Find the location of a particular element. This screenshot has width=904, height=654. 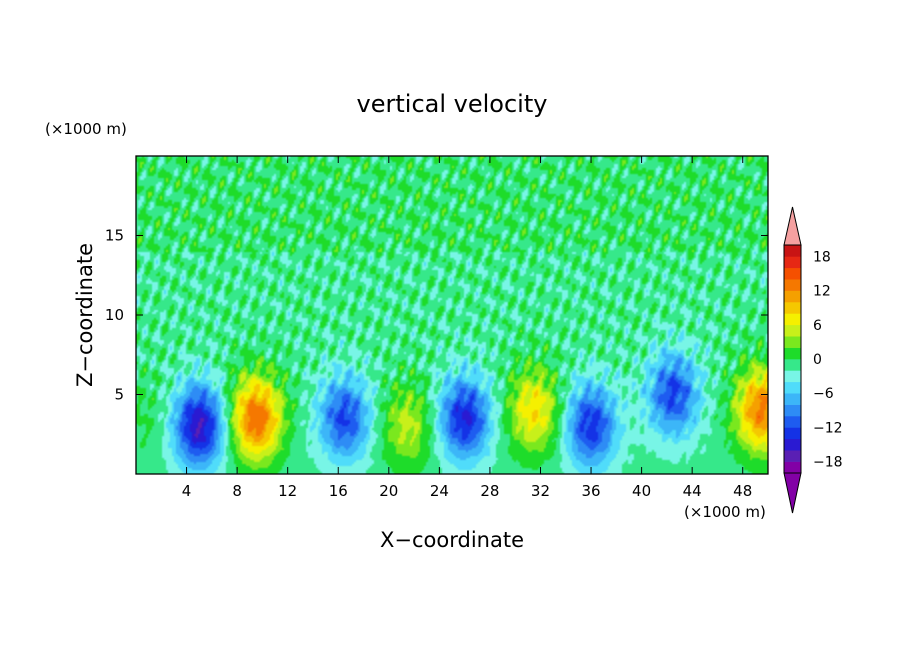

colorbar-min-arrow is located at coordinates (792, 493).